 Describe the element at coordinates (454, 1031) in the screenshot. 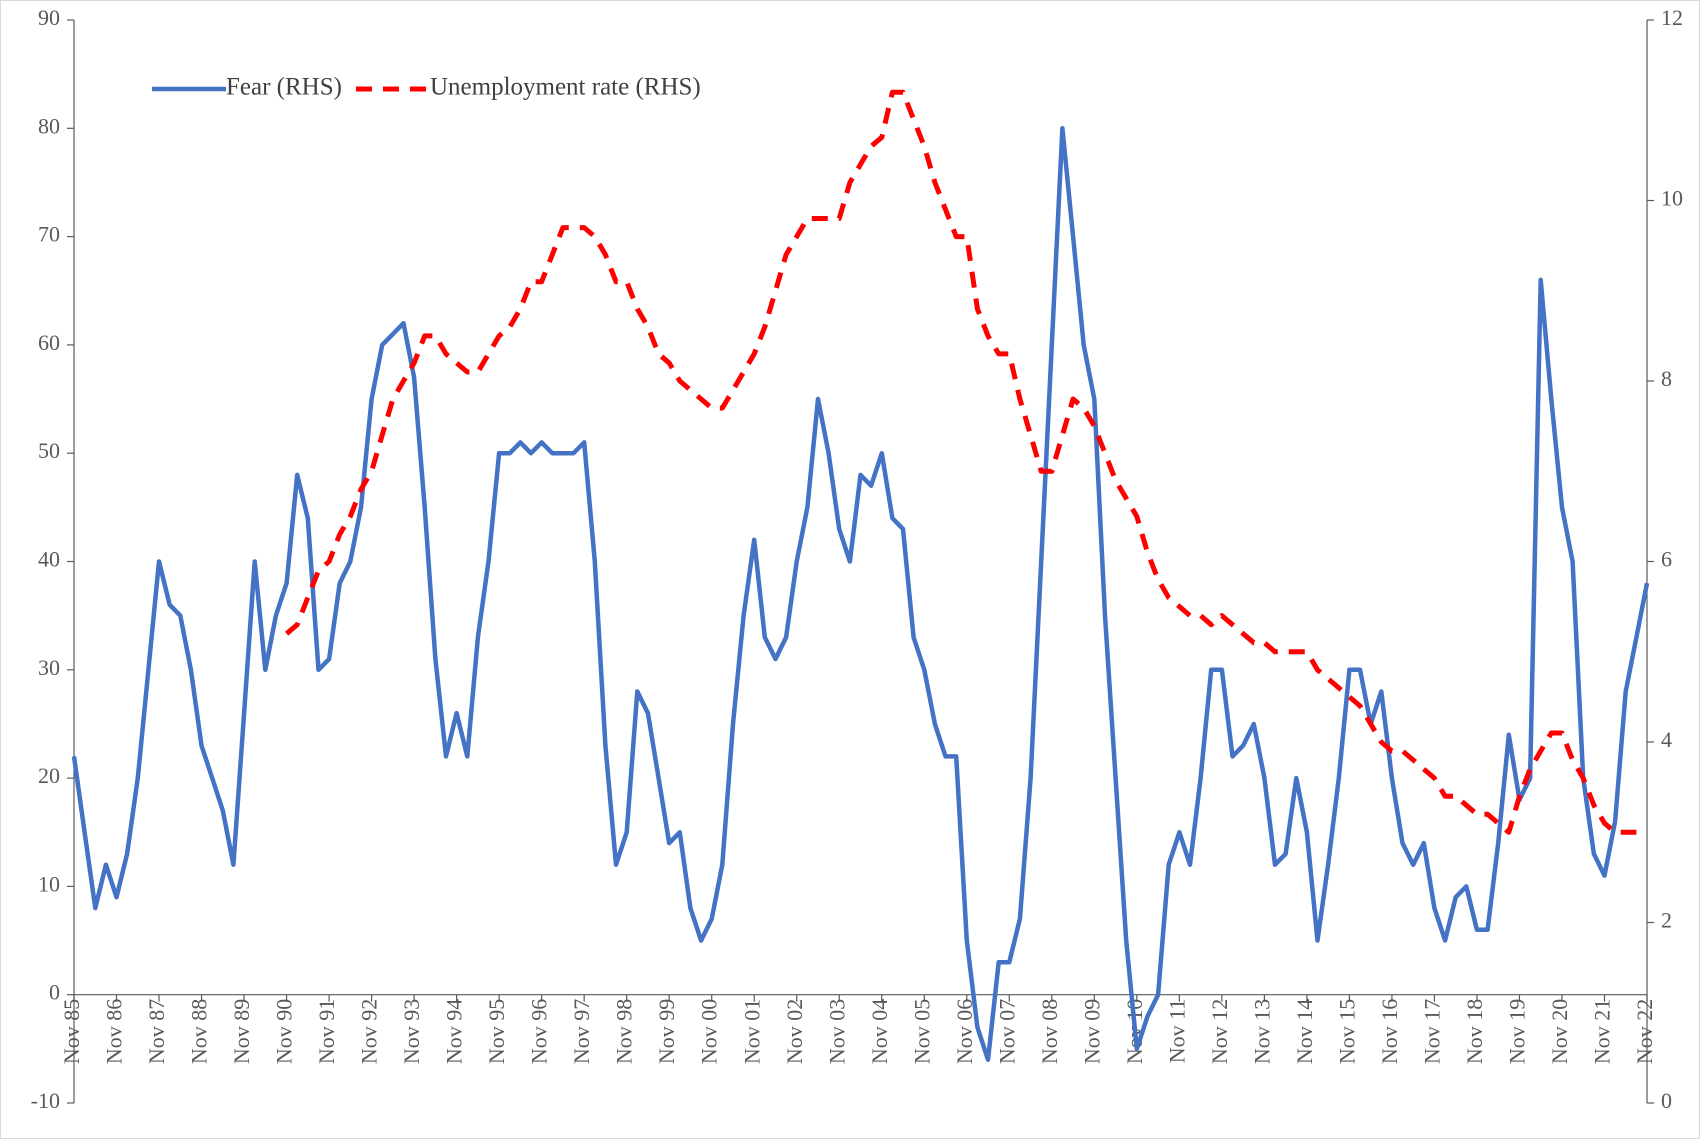

I see `x-tick-label: Nov 94` at that location.